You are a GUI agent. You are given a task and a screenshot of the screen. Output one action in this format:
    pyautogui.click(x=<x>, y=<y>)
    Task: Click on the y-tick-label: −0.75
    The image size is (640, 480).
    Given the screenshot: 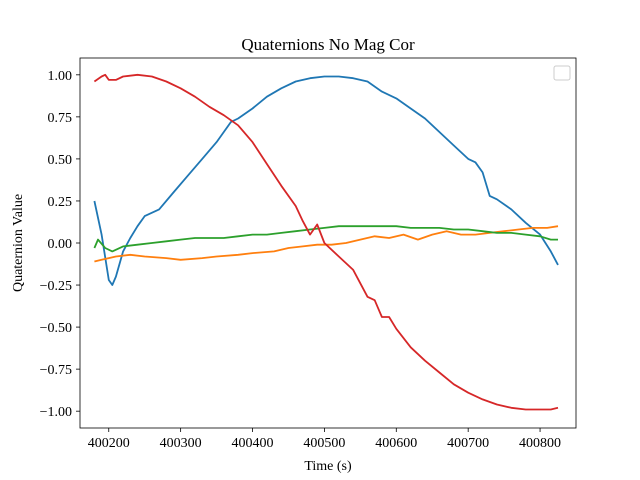 What is the action you would take?
    pyautogui.click(x=56, y=370)
    